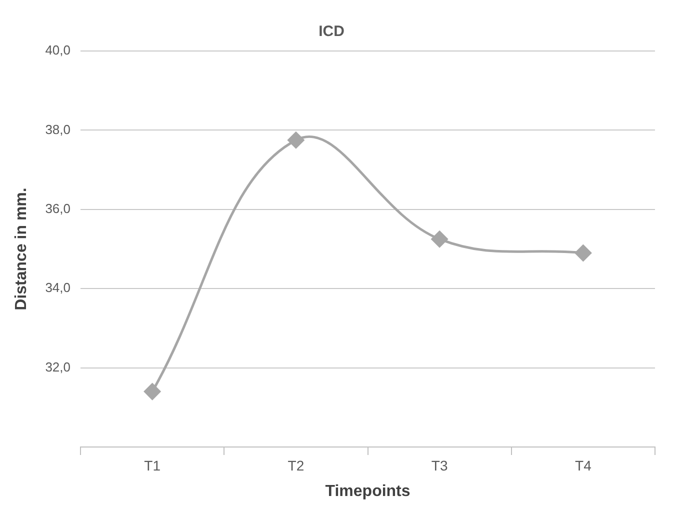 The height and width of the screenshot is (513, 683). What do you see at coordinates (57, 288) in the screenshot?
I see `y-tick-label: 34,0` at bounding box center [57, 288].